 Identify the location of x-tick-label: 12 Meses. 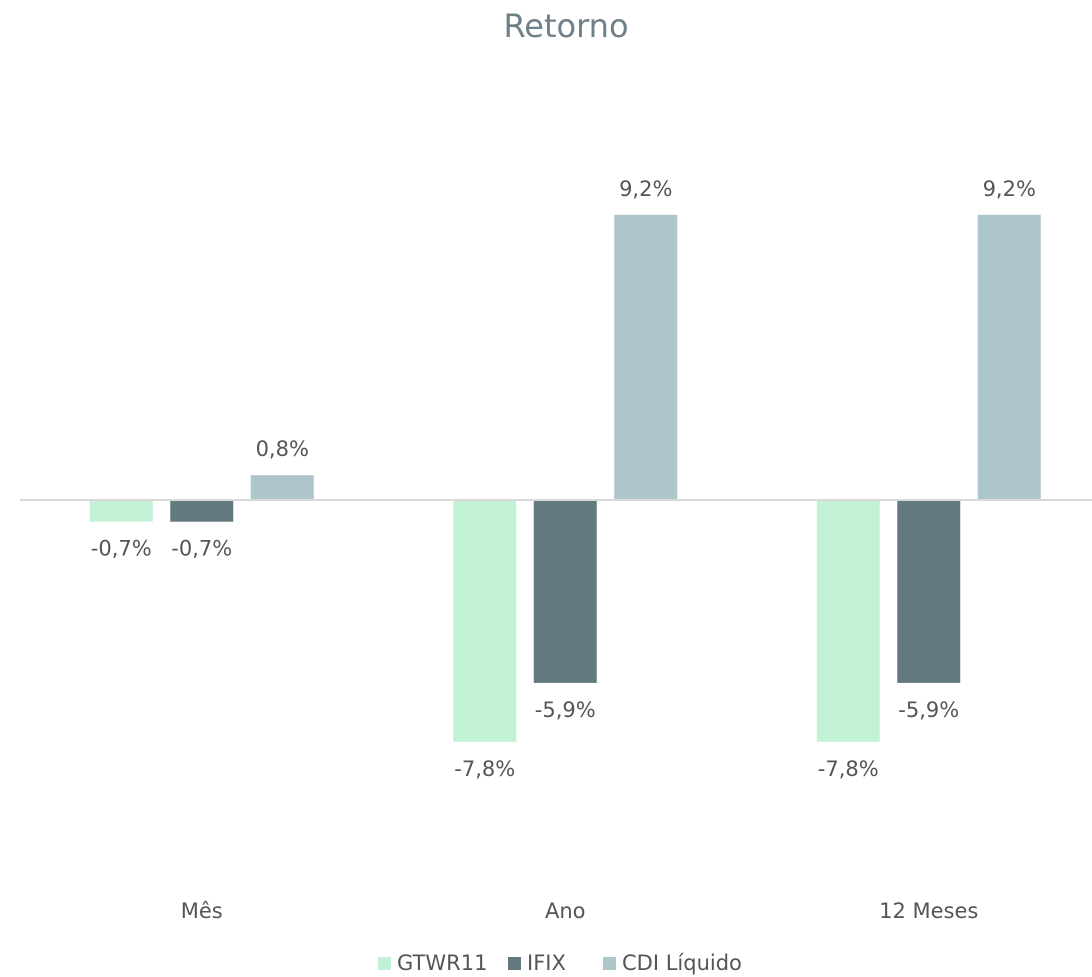
(928, 911).